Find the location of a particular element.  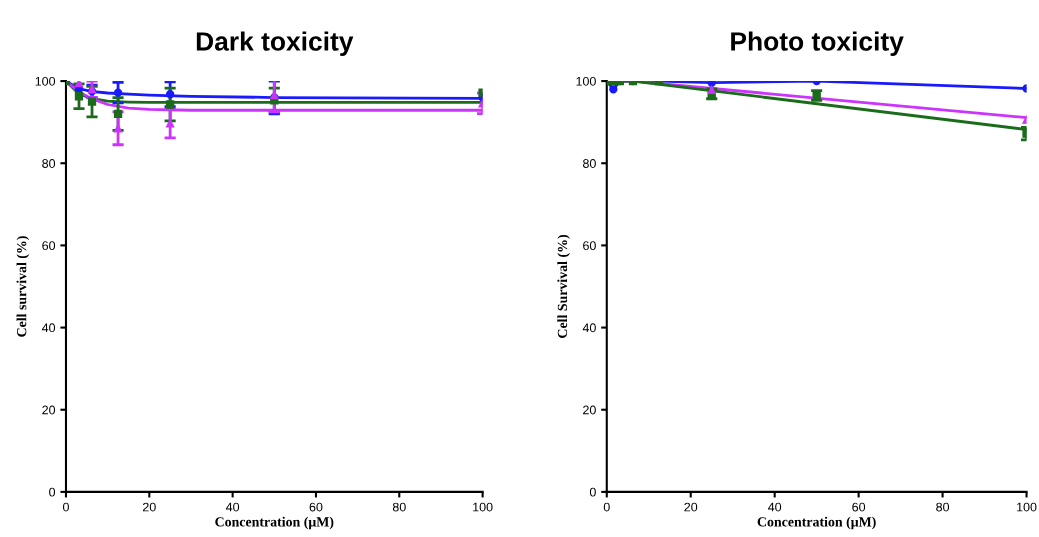

y-axis-title: Cell Survival (%) is located at coordinates (563, 286).